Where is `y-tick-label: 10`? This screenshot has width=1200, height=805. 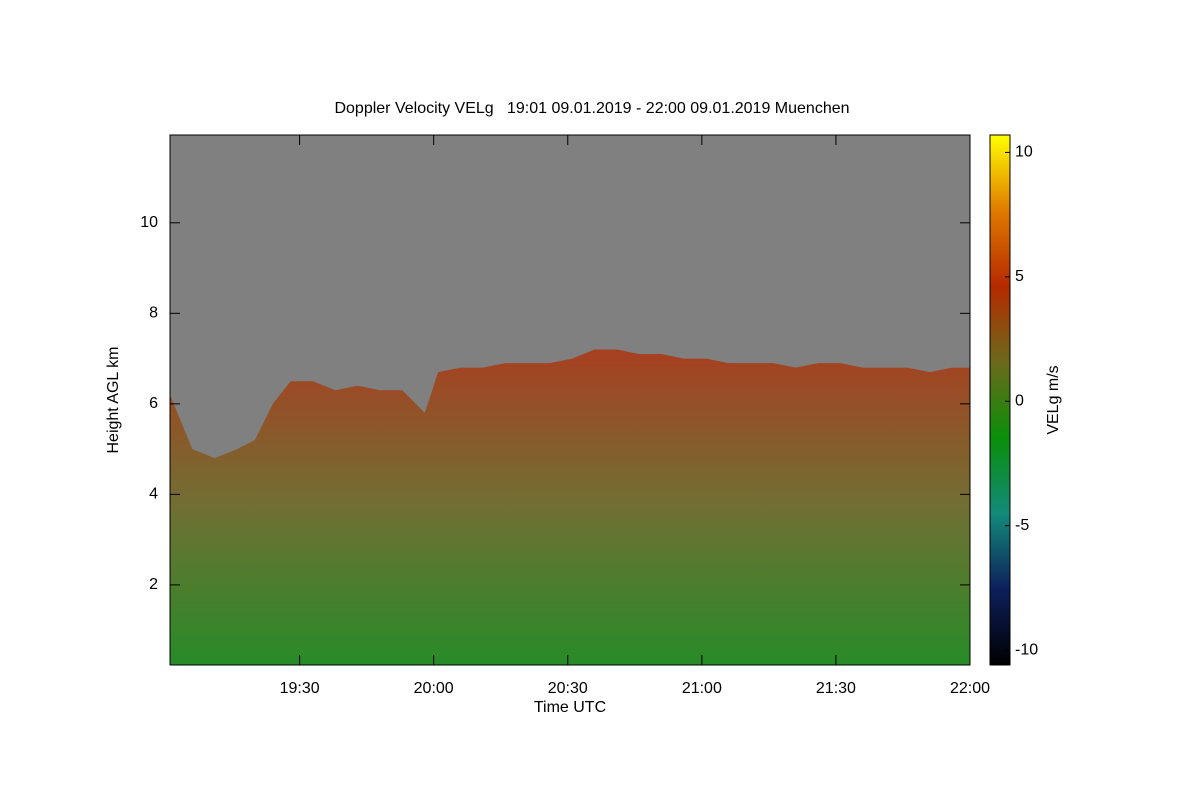
y-tick-label: 10 is located at coordinates (149, 222).